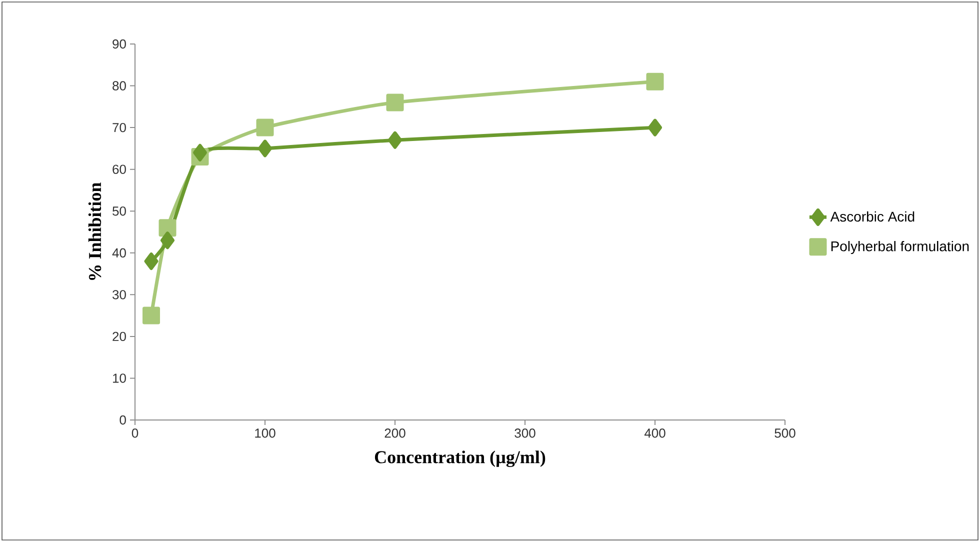 The width and height of the screenshot is (980, 542). Describe the element at coordinates (265, 433) in the screenshot. I see `x-tick-label: 100` at that location.